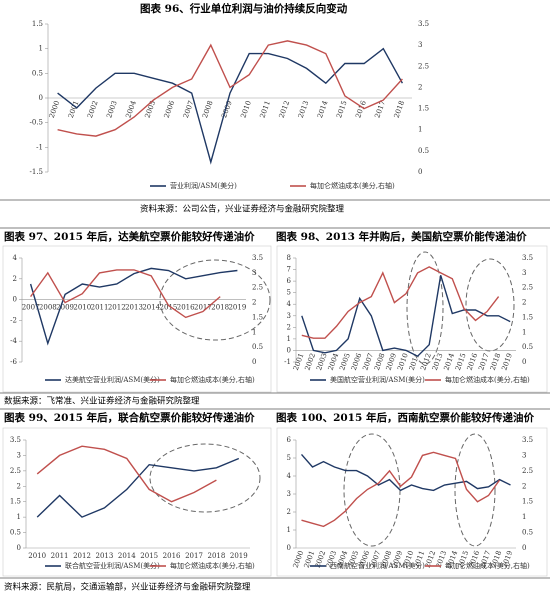 This screenshot has height=596, width=550. What do you see at coordinates (93, 109) in the screenshot?
I see `x-tick-label: 2002` at bounding box center [93, 109].